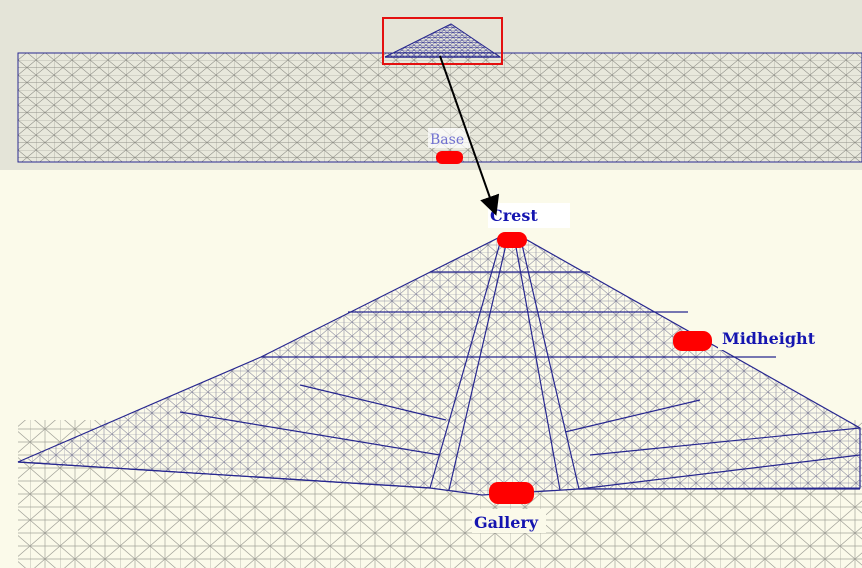 The width and height of the screenshot is (862, 568). What do you see at coordinates (769, 338) in the screenshot?
I see `midheight-label: Midheight` at bounding box center [769, 338].